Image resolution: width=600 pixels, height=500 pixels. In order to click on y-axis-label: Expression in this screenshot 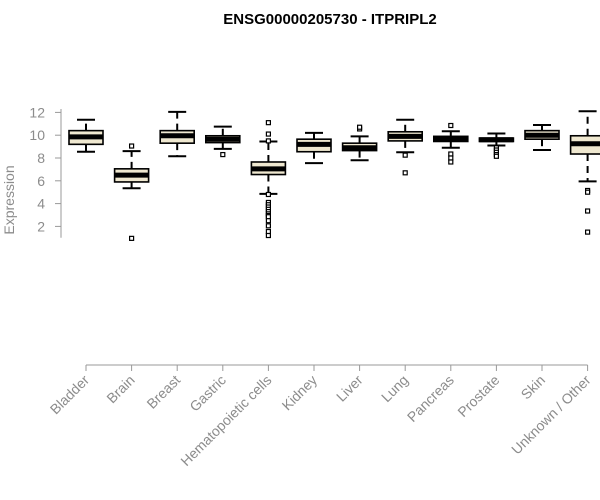, I will do `click(9, 199)`.